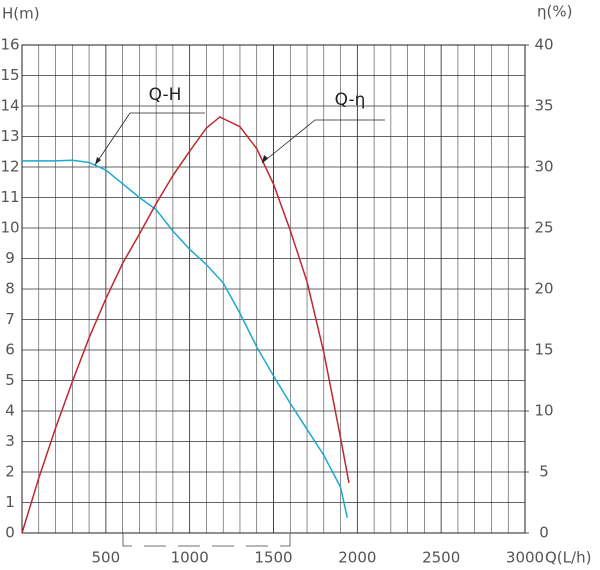 The image size is (600, 570). What do you see at coordinates (106, 558) in the screenshot?
I see `x-tick-label: 500` at bounding box center [106, 558].